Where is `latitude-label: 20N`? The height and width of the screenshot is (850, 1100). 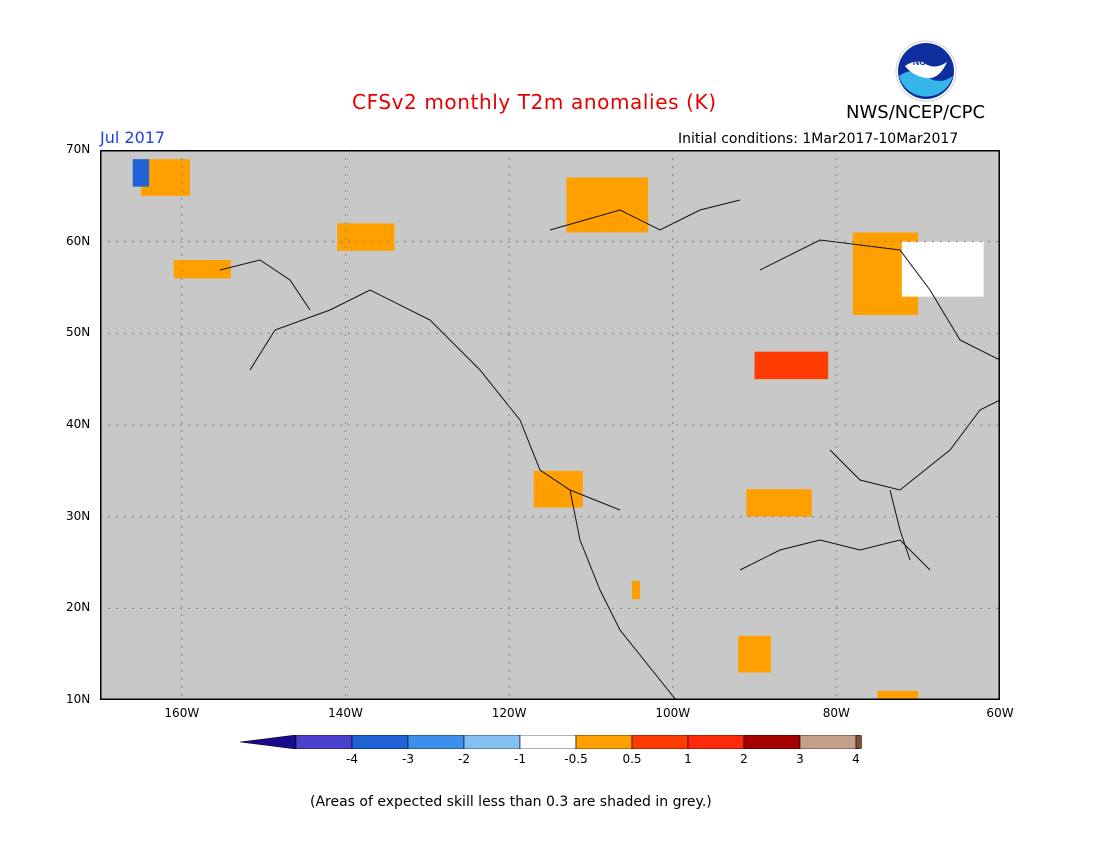
latitude-label: 20N is located at coordinates (78, 607).